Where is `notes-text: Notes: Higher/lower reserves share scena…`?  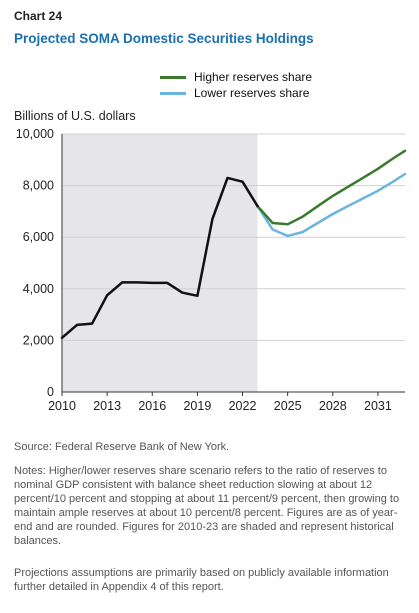
notes-text: Notes: Higher/lower reserves share scena… is located at coordinates (207, 506).